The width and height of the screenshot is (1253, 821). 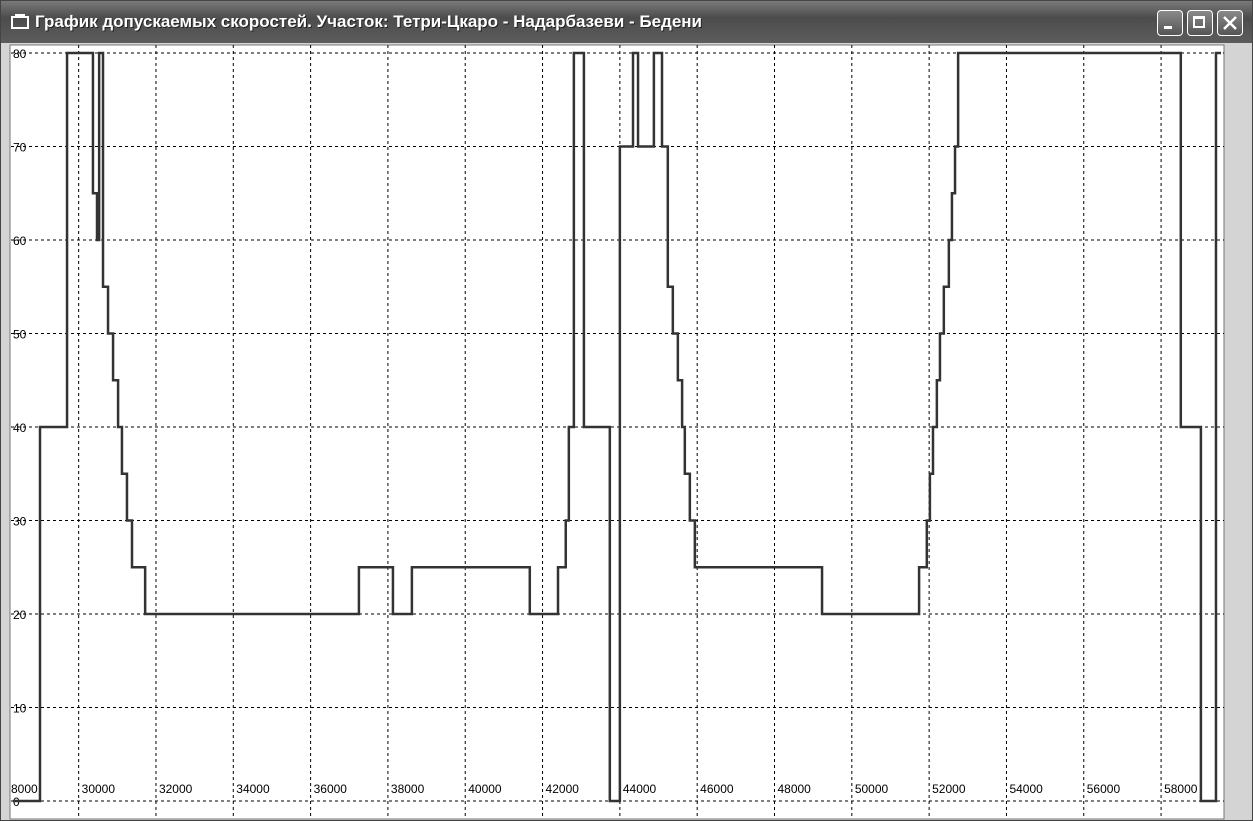 I want to click on x-tick-label: 28000, so click(x=21, y=789).